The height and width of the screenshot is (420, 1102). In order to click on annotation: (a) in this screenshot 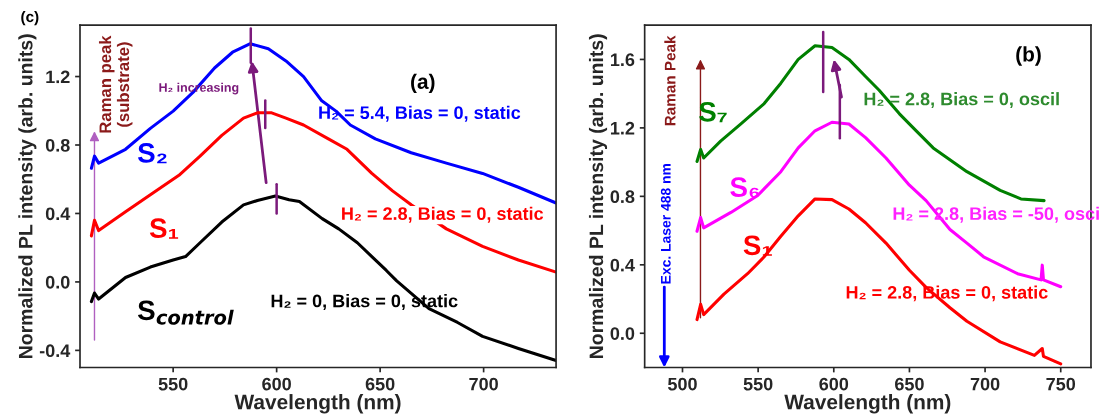, I will do `click(423, 83)`.